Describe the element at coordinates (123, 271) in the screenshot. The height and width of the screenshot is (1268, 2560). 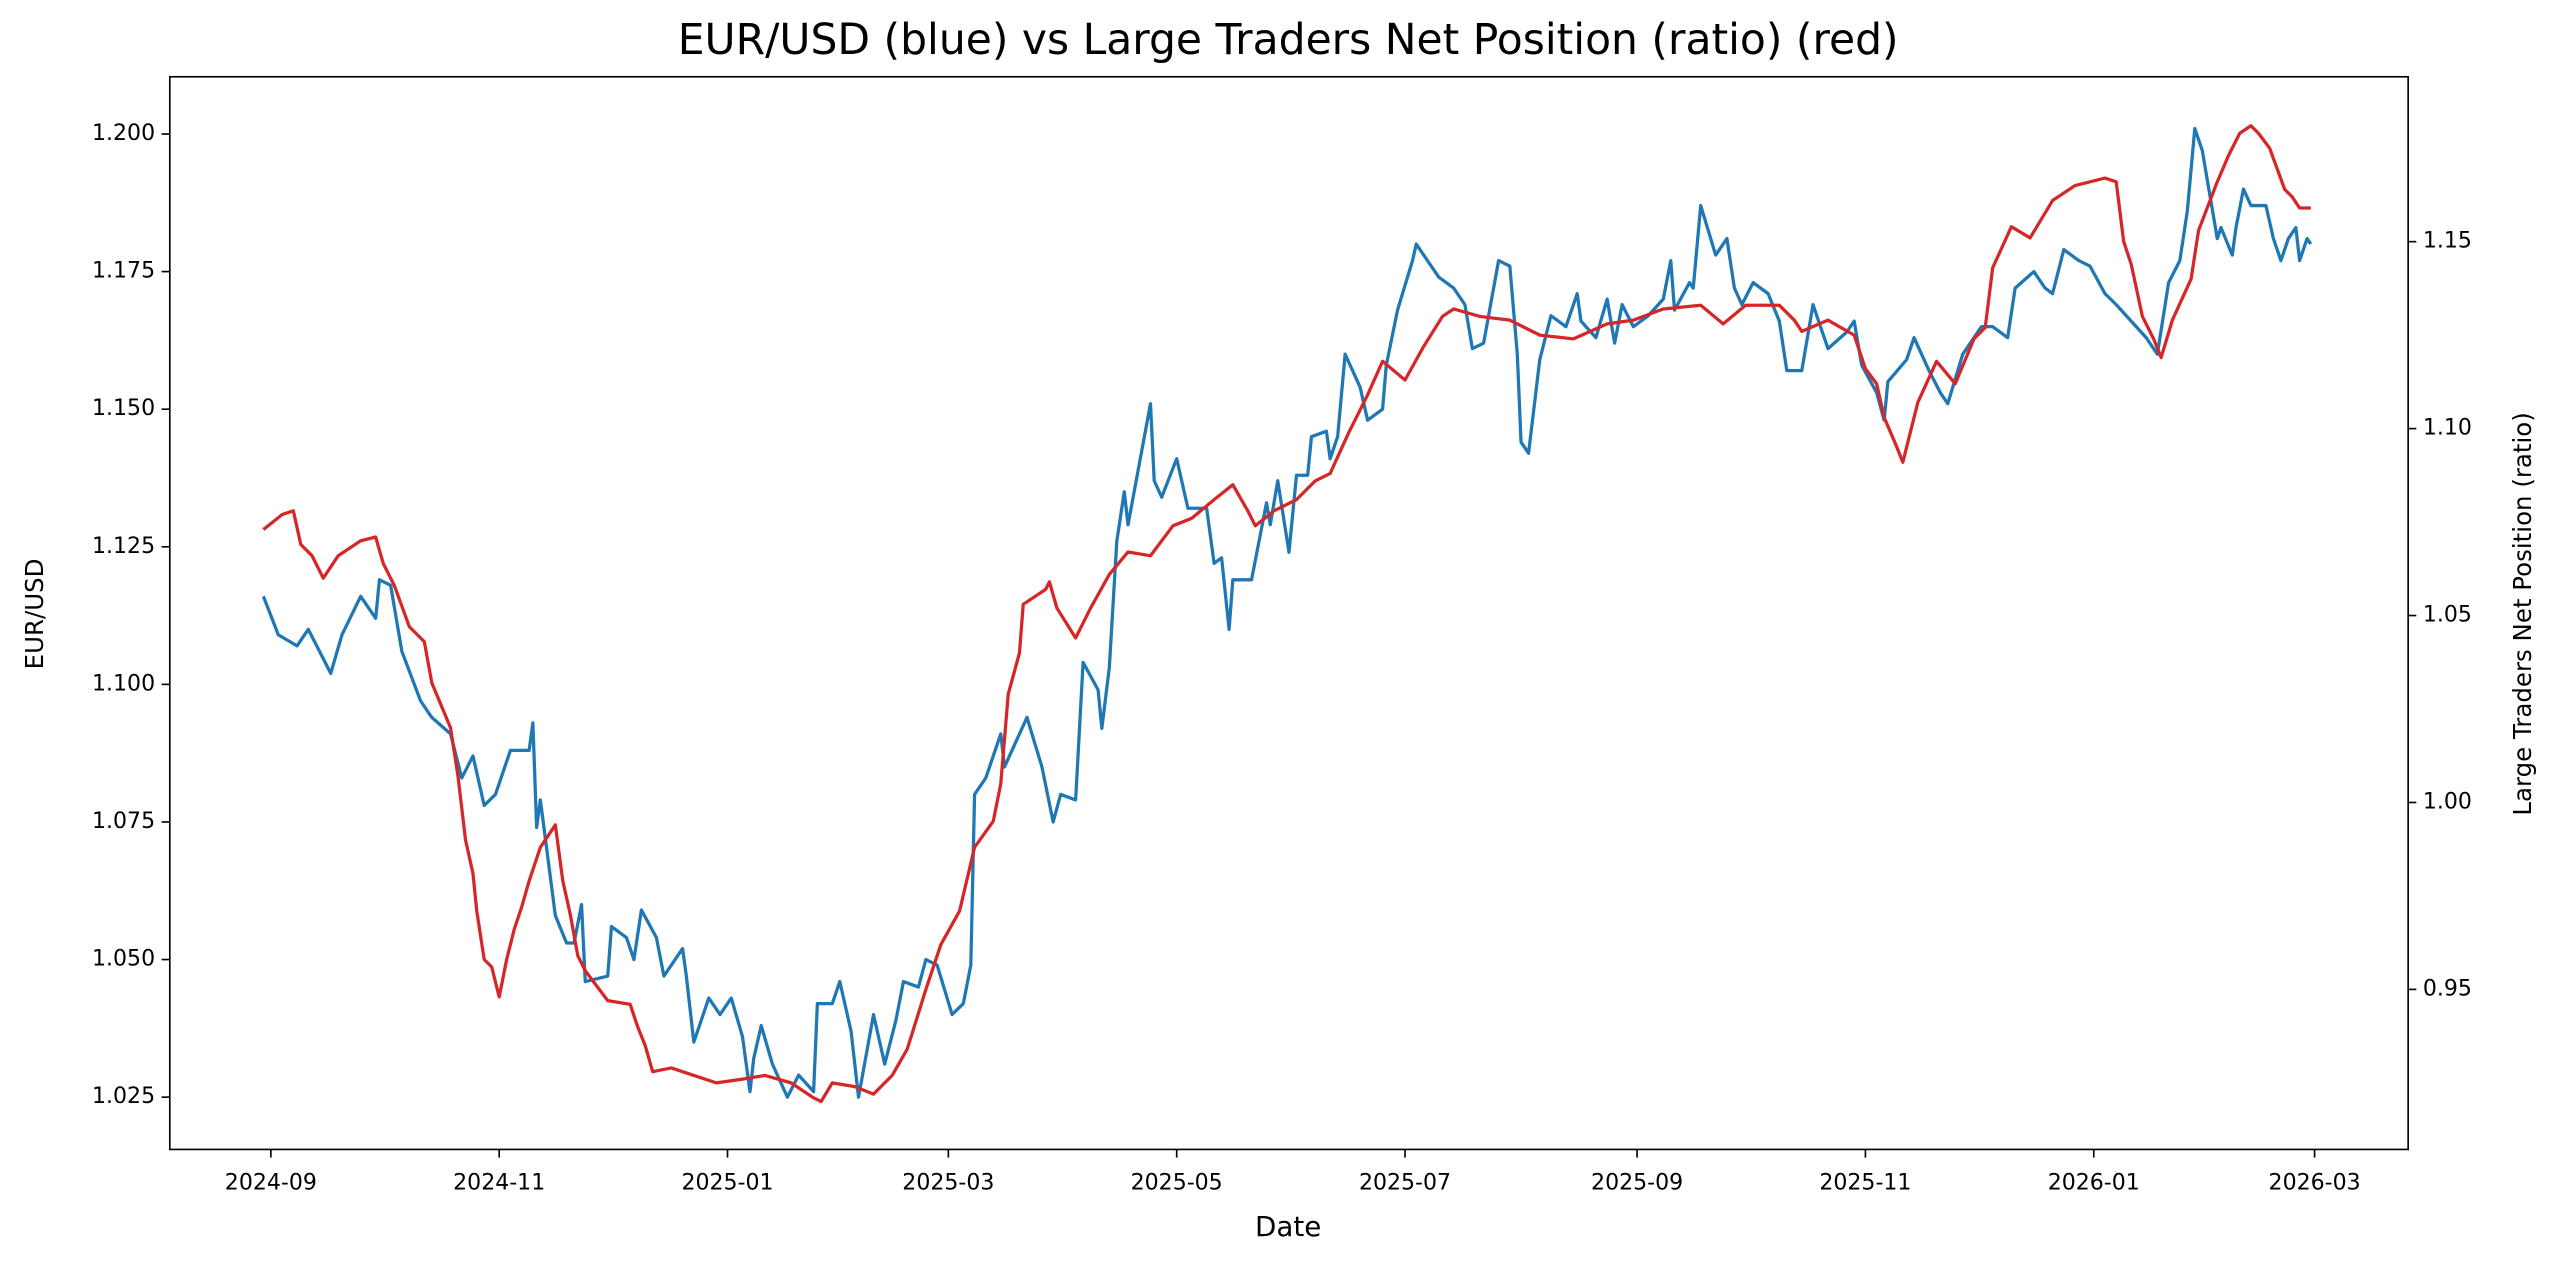
I see `y-tick-label: 1.175` at that location.